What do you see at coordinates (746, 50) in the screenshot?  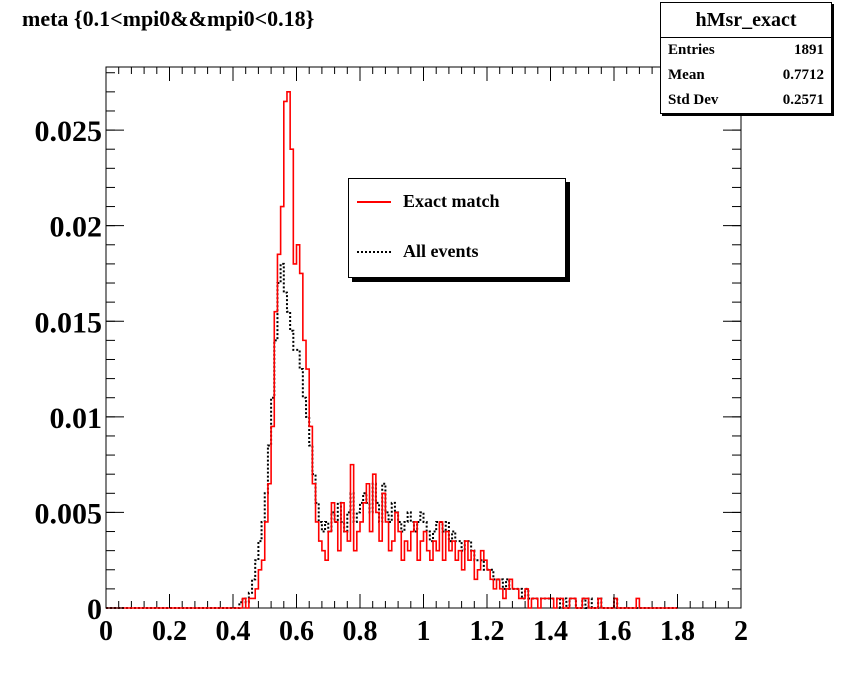 I see `stats-row-entries: Entries 1891` at bounding box center [746, 50].